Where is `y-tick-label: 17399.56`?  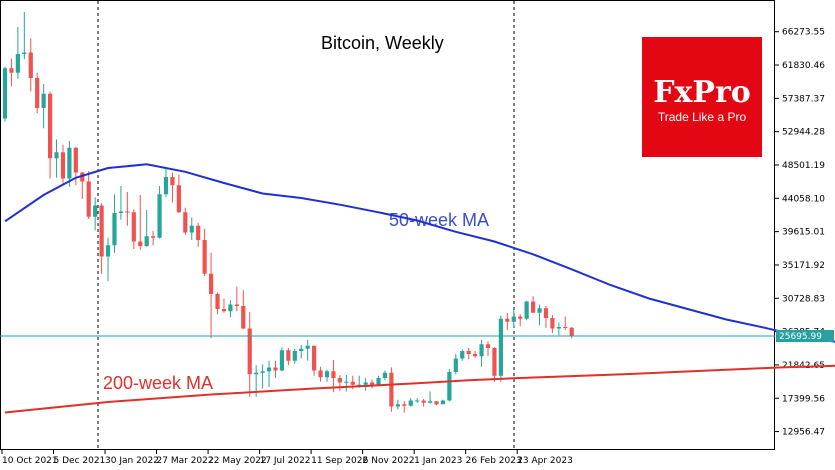
y-tick-label: 17399.56 is located at coordinates (803, 399).